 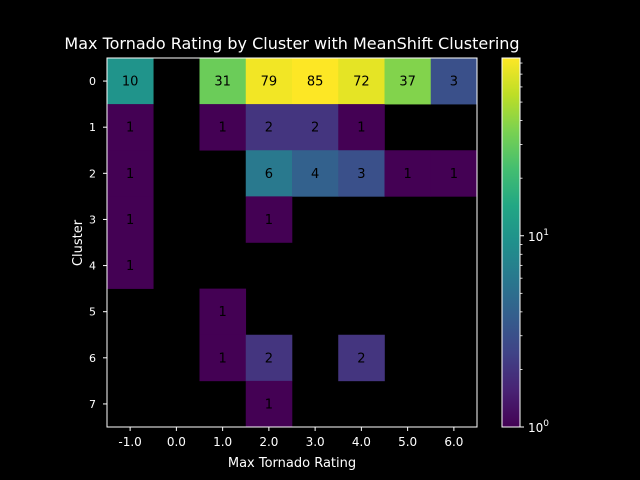 What do you see at coordinates (92, 266) in the screenshot?
I see `y-tick-label: 4` at bounding box center [92, 266].